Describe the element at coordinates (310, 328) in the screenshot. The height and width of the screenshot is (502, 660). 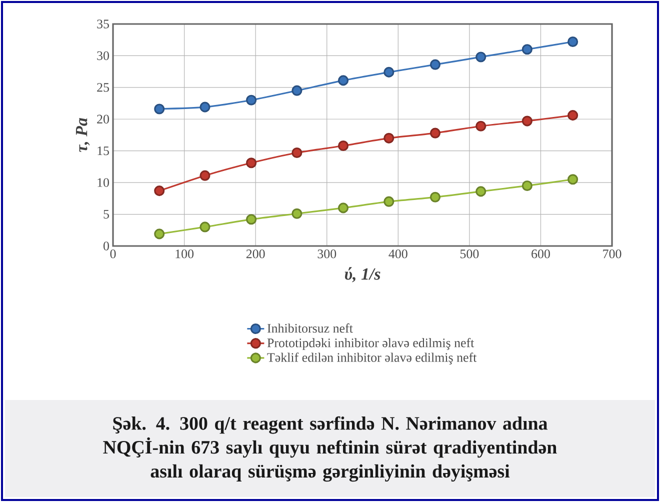
I see `legend-label: Inhibitorsuz neft` at that location.